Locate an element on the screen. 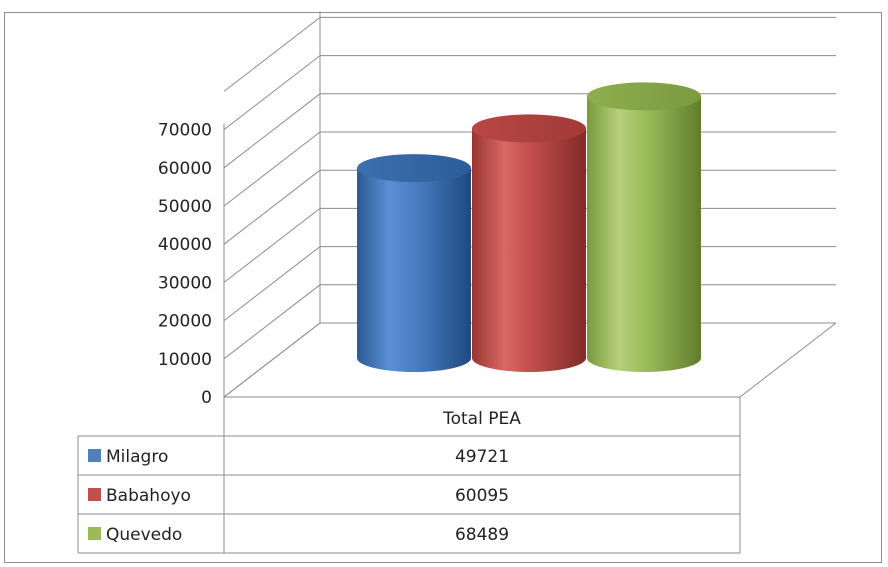  bar-quevedo is located at coordinates (644, 227).